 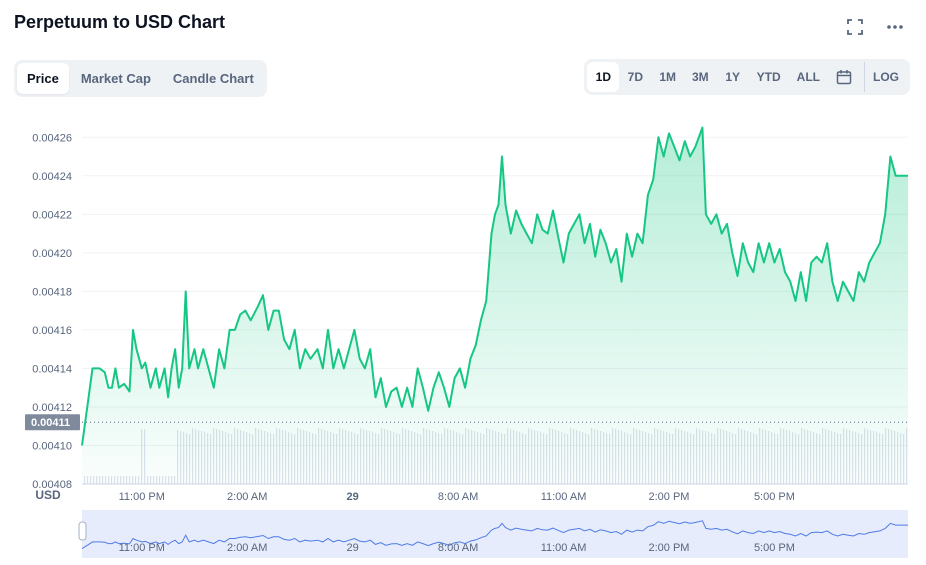 What do you see at coordinates (52, 292) in the screenshot?
I see `y-tick-label: 0.00418` at bounding box center [52, 292].